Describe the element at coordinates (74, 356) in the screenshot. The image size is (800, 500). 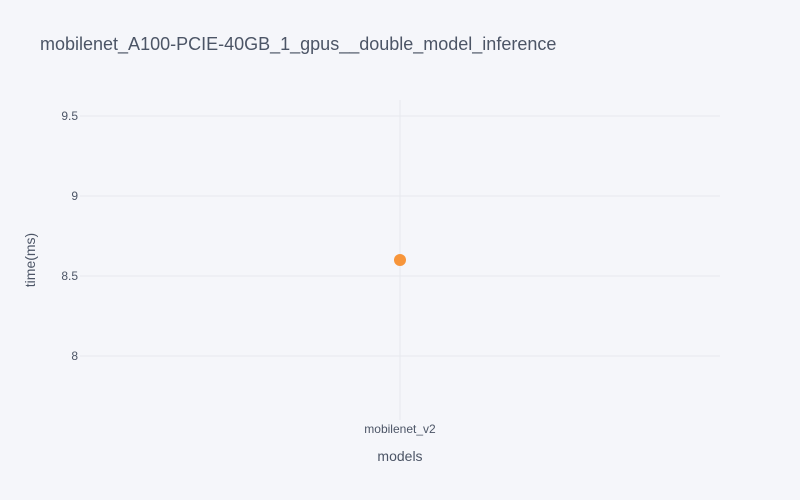
I see `y-tick-label: 8` at that location.